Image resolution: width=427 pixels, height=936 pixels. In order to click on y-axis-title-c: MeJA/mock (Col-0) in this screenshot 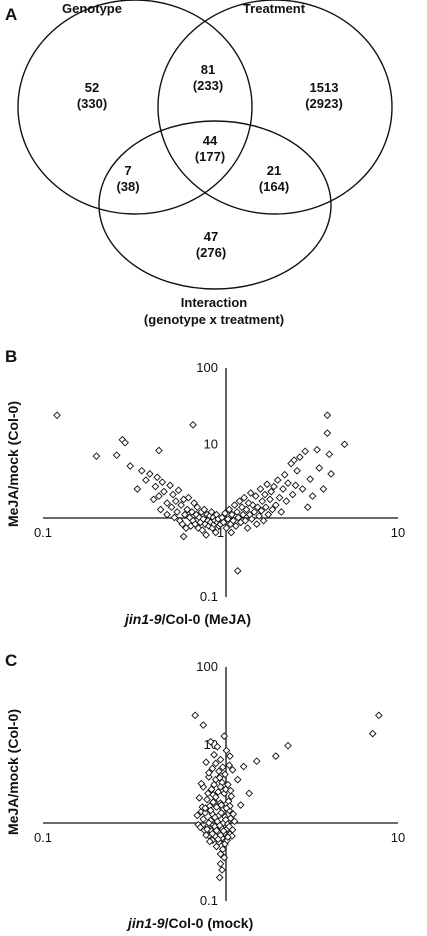, I will do `click(13, 772)`.